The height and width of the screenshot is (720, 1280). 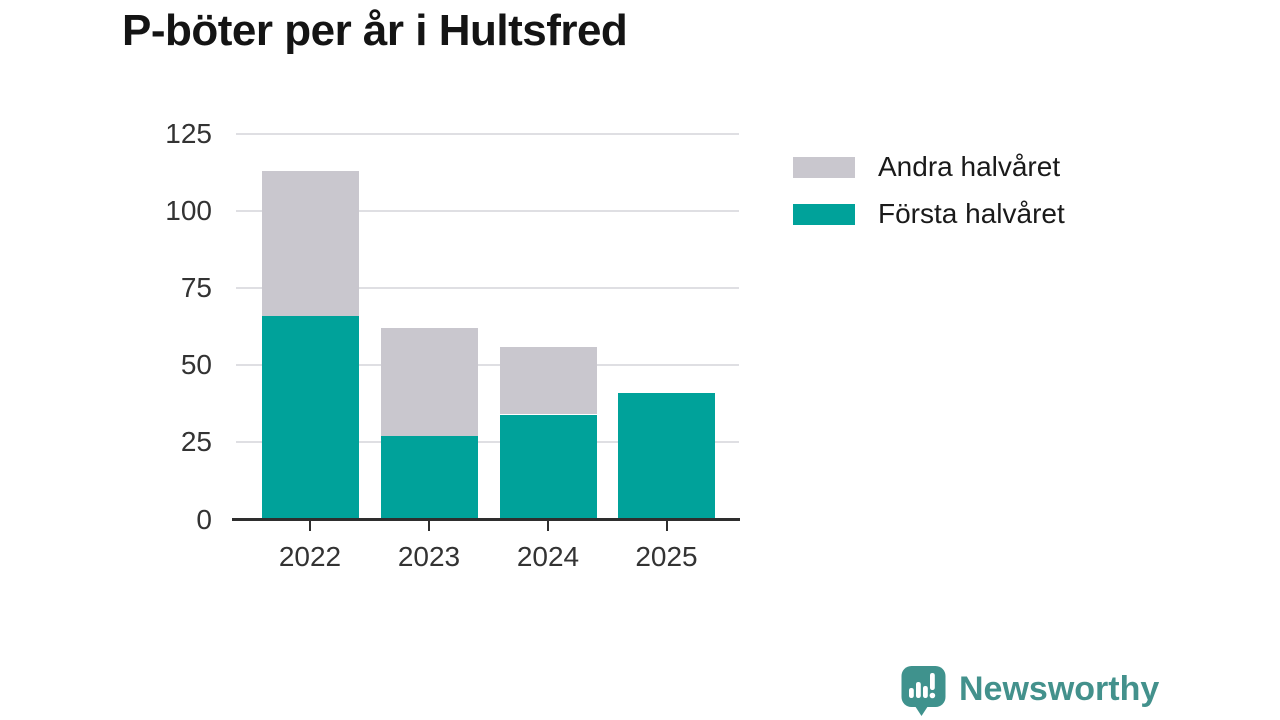 I want to click on newsworthy-brand: Newsworthy, so click(x=1029, y=692).